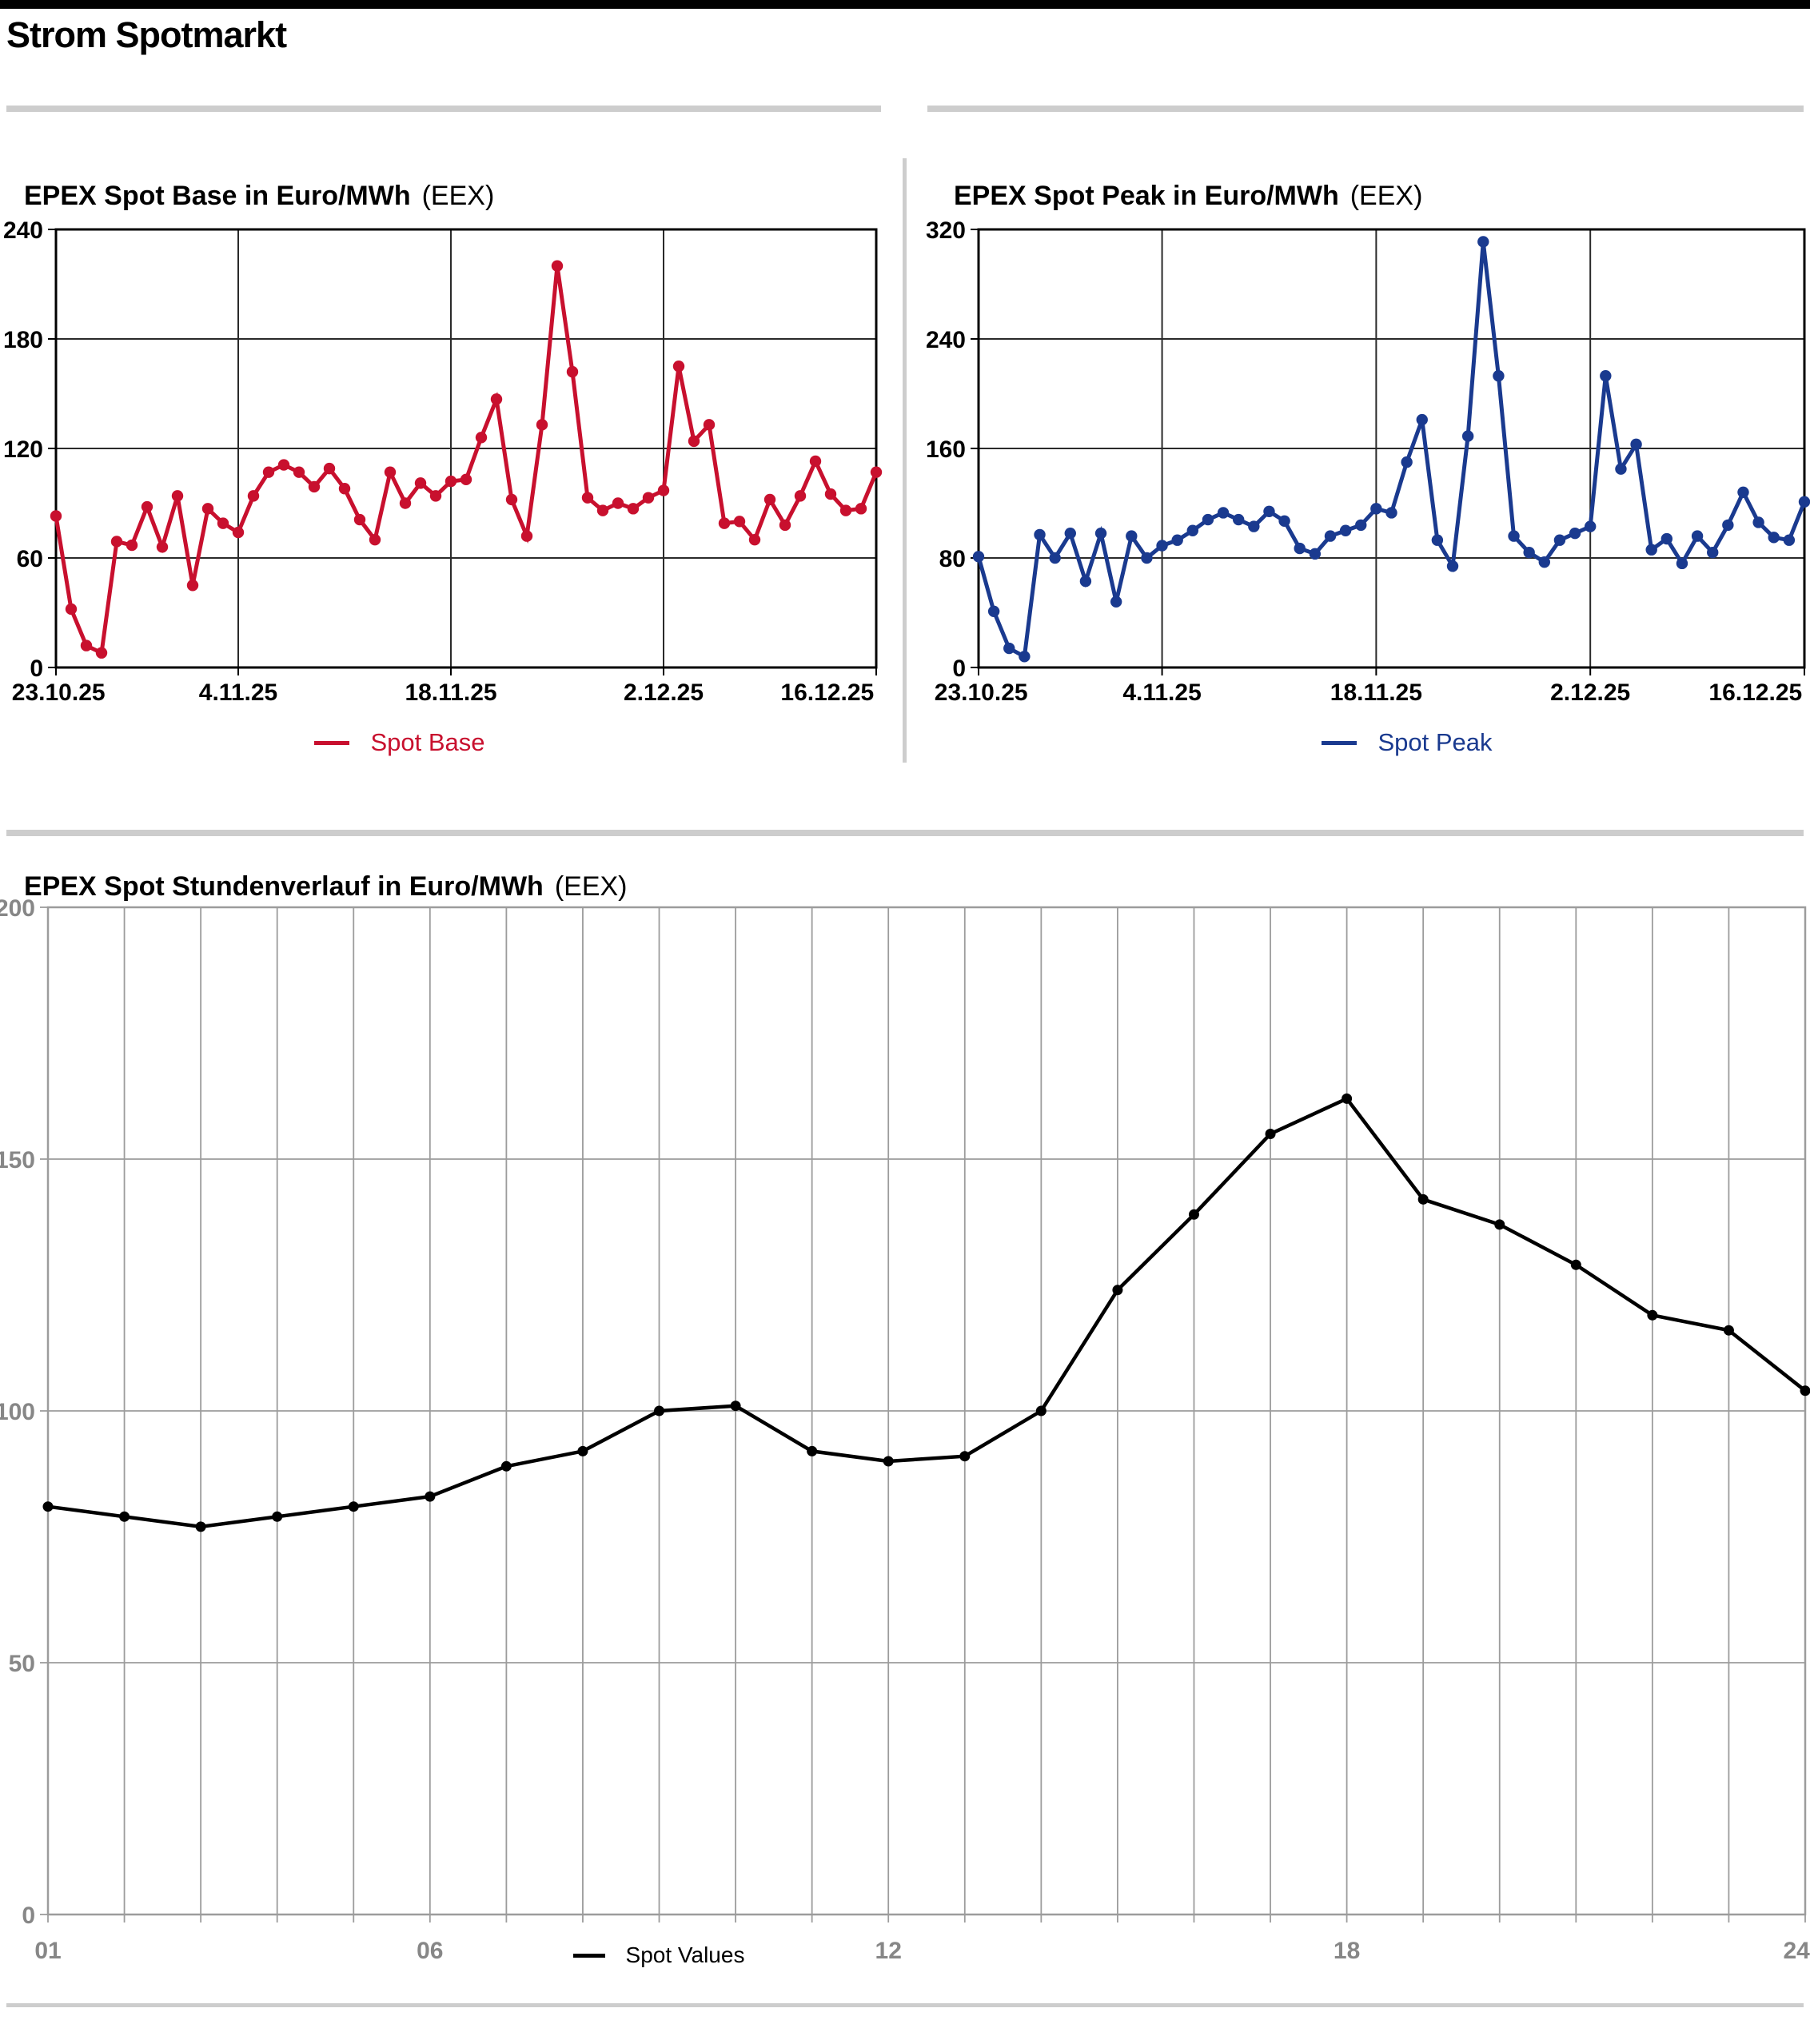 The width and height of the screenshot is (1810, 2044). Describe the element at coordinates (1161, 692) in the screenshot. I see `peak-x-tick-label: 4.11.25` at that location.